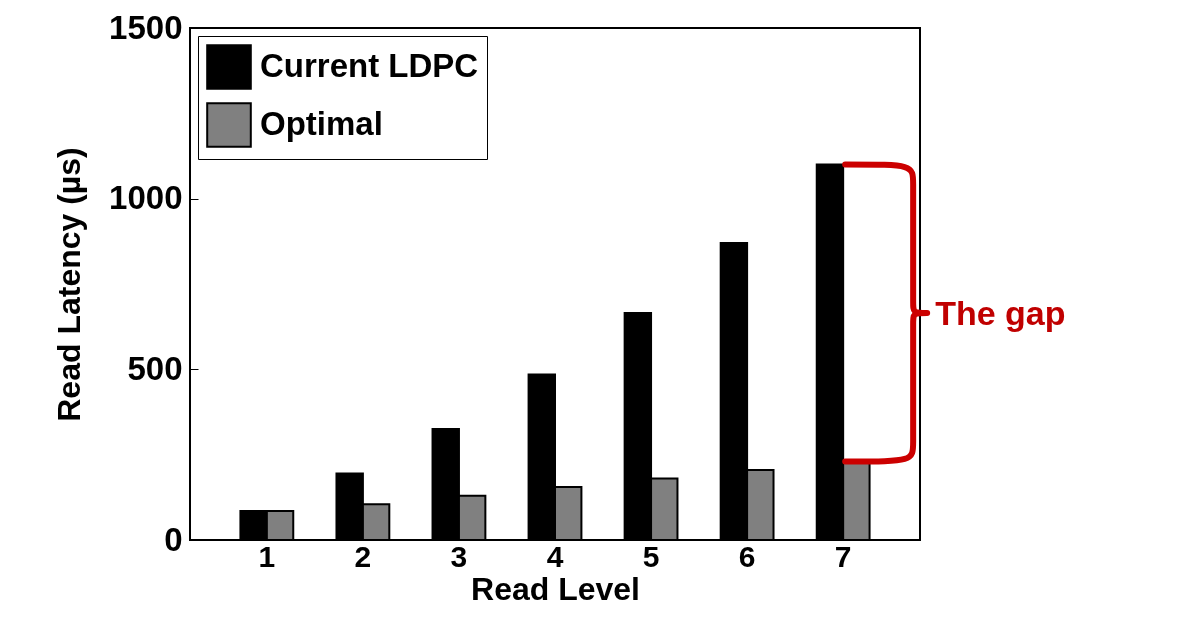  What do you see at coordinates (69, 284) in the screenshot?
I see `y-axis-title: Read Latency (µs)` at bounding box center [69, 284].